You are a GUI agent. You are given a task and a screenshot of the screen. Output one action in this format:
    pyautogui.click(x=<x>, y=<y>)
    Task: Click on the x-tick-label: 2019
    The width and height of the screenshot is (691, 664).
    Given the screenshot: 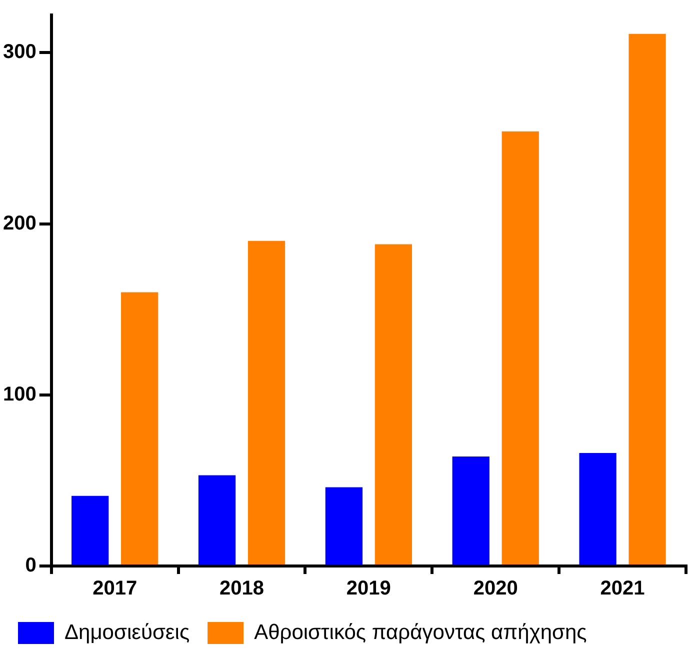 What is the action you would take?
    pyautogui.click(x=368, y=589)
    